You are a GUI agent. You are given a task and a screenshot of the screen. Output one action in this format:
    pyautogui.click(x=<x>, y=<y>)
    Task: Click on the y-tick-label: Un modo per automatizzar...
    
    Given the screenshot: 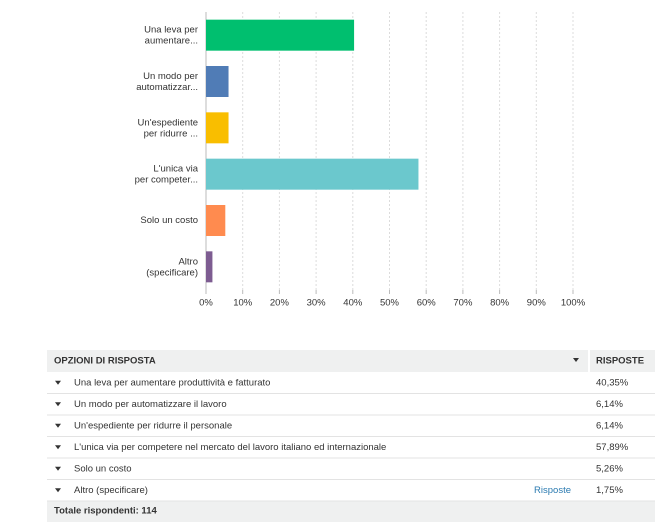 What is the action you would take?
    pyautogui.click(x=167, y=82)
    